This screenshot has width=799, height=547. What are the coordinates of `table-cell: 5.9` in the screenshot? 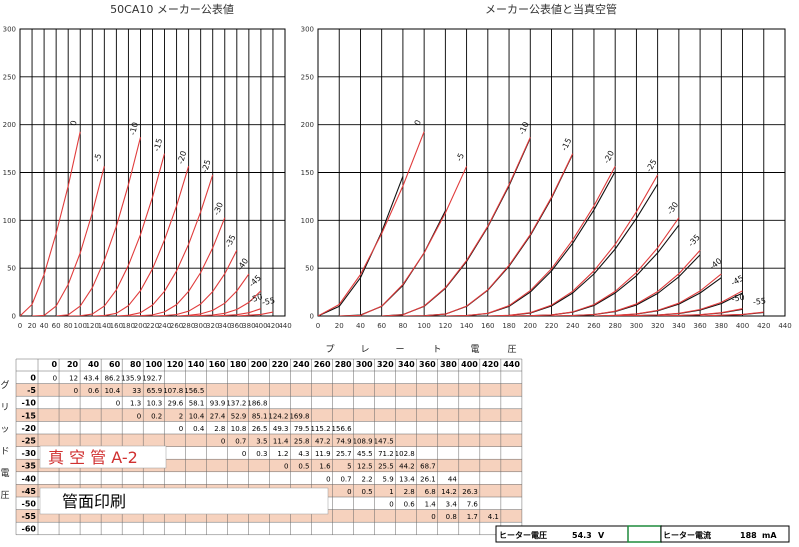 It's located at (388, 479).